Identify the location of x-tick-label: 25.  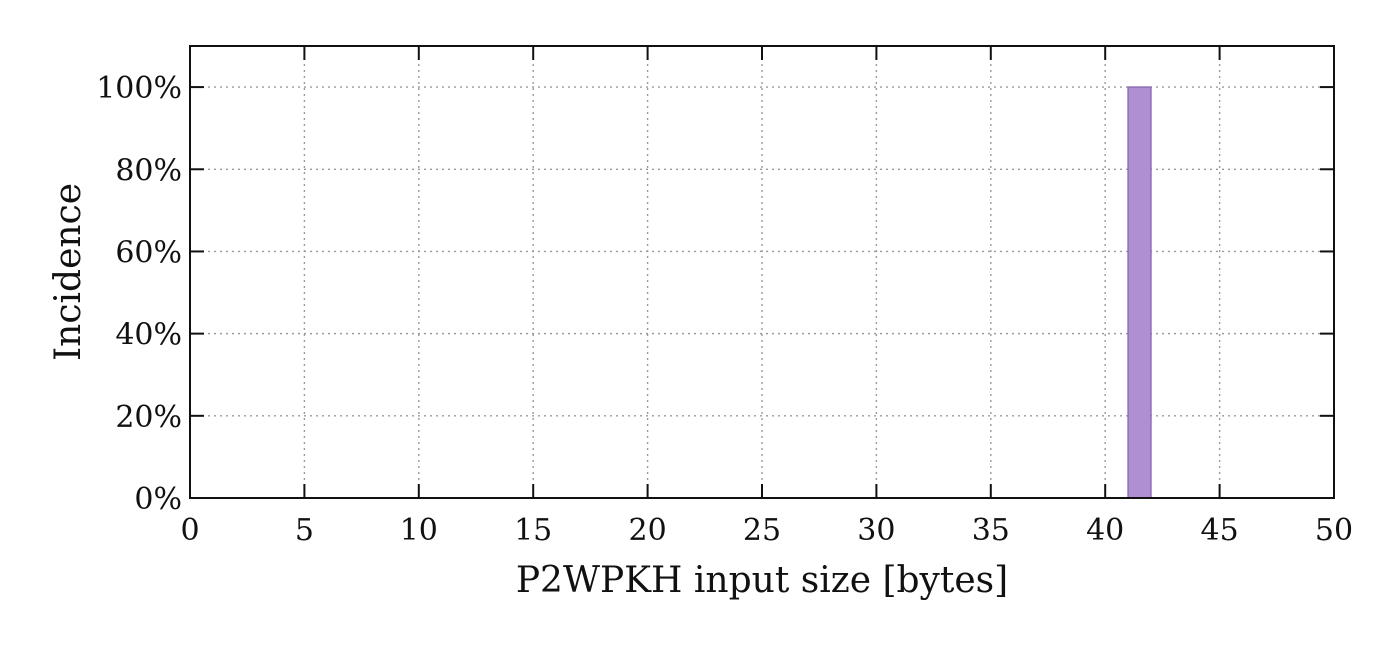
(762, 530).